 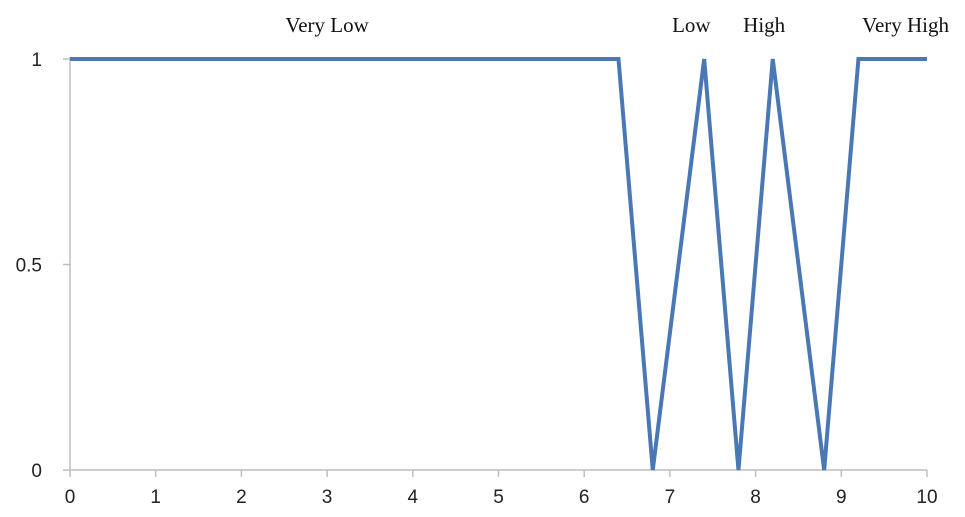 What do you see at coordinates (584, 497) in the screenshot?
I see `x-tick-label: 6` at bounding box center [584, 497].